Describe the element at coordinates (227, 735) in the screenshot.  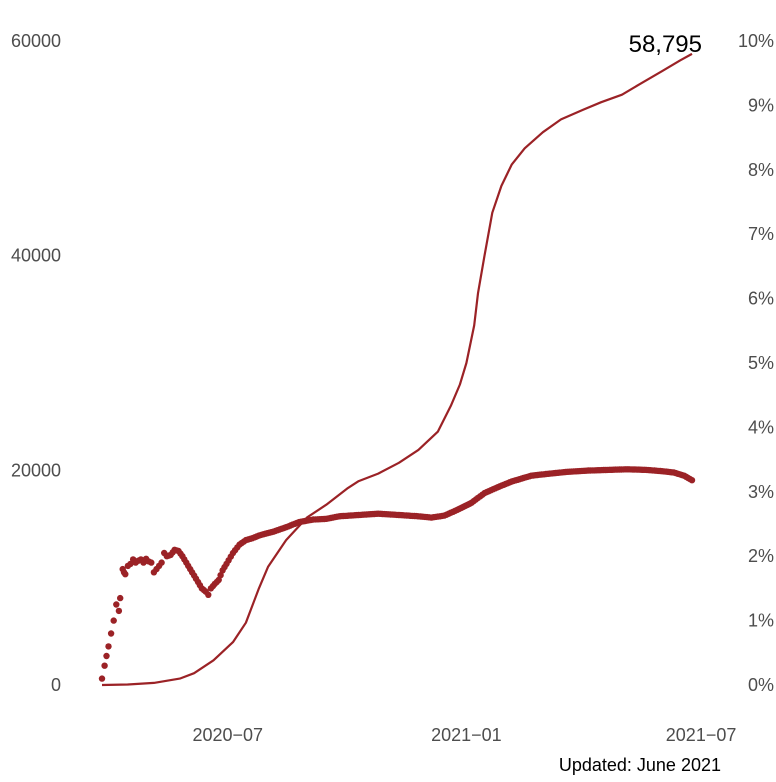
I see `x-tick-label: 2020−07` at that location.